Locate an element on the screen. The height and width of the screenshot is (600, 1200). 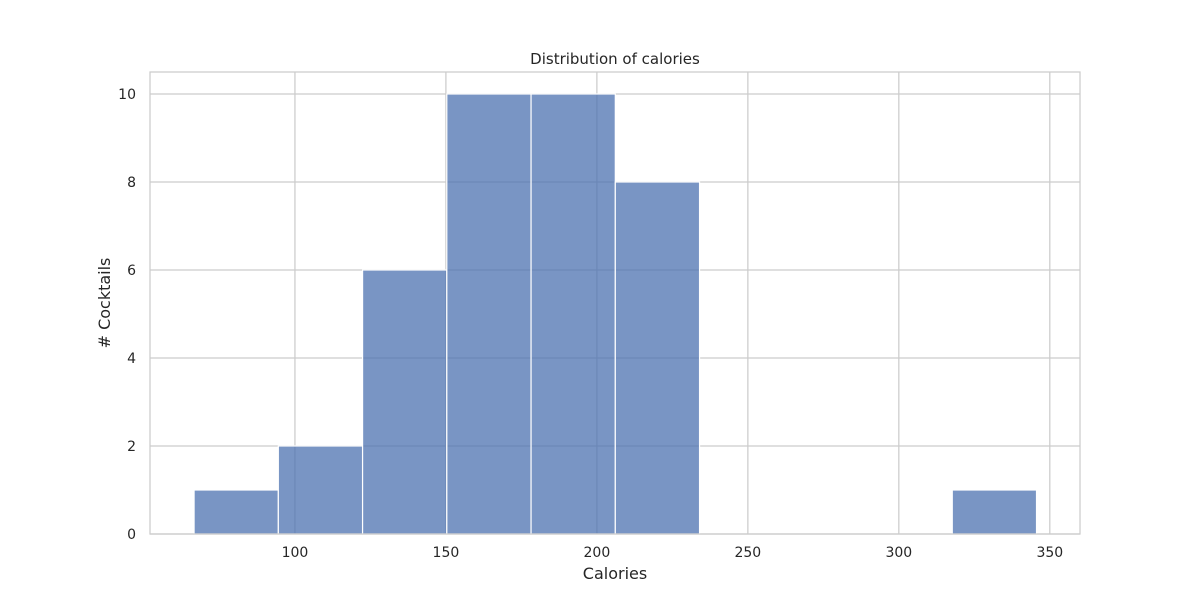
x-tick-label: 200 is located at coordinates (597, 553).